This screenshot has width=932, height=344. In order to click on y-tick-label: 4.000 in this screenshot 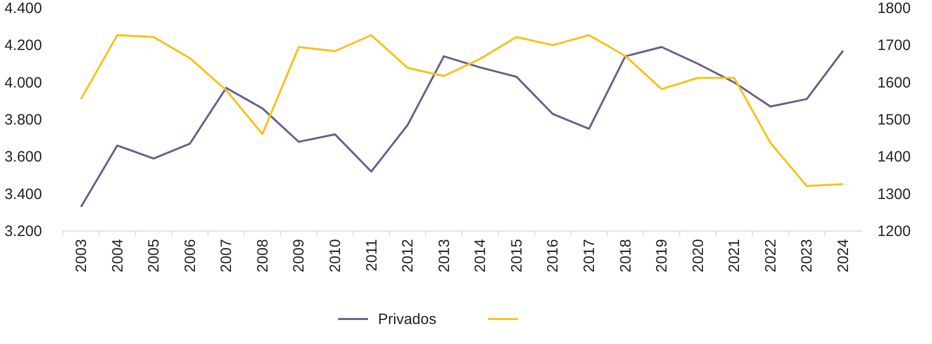, I will do `click(23, 83)`.